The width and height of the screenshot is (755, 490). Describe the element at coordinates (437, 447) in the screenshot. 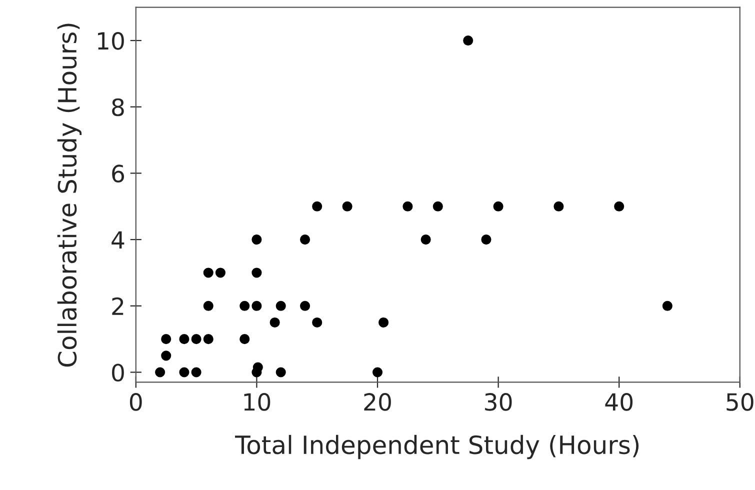

I see `x-axis-title: Total Independent Study (Hours)` at that location.